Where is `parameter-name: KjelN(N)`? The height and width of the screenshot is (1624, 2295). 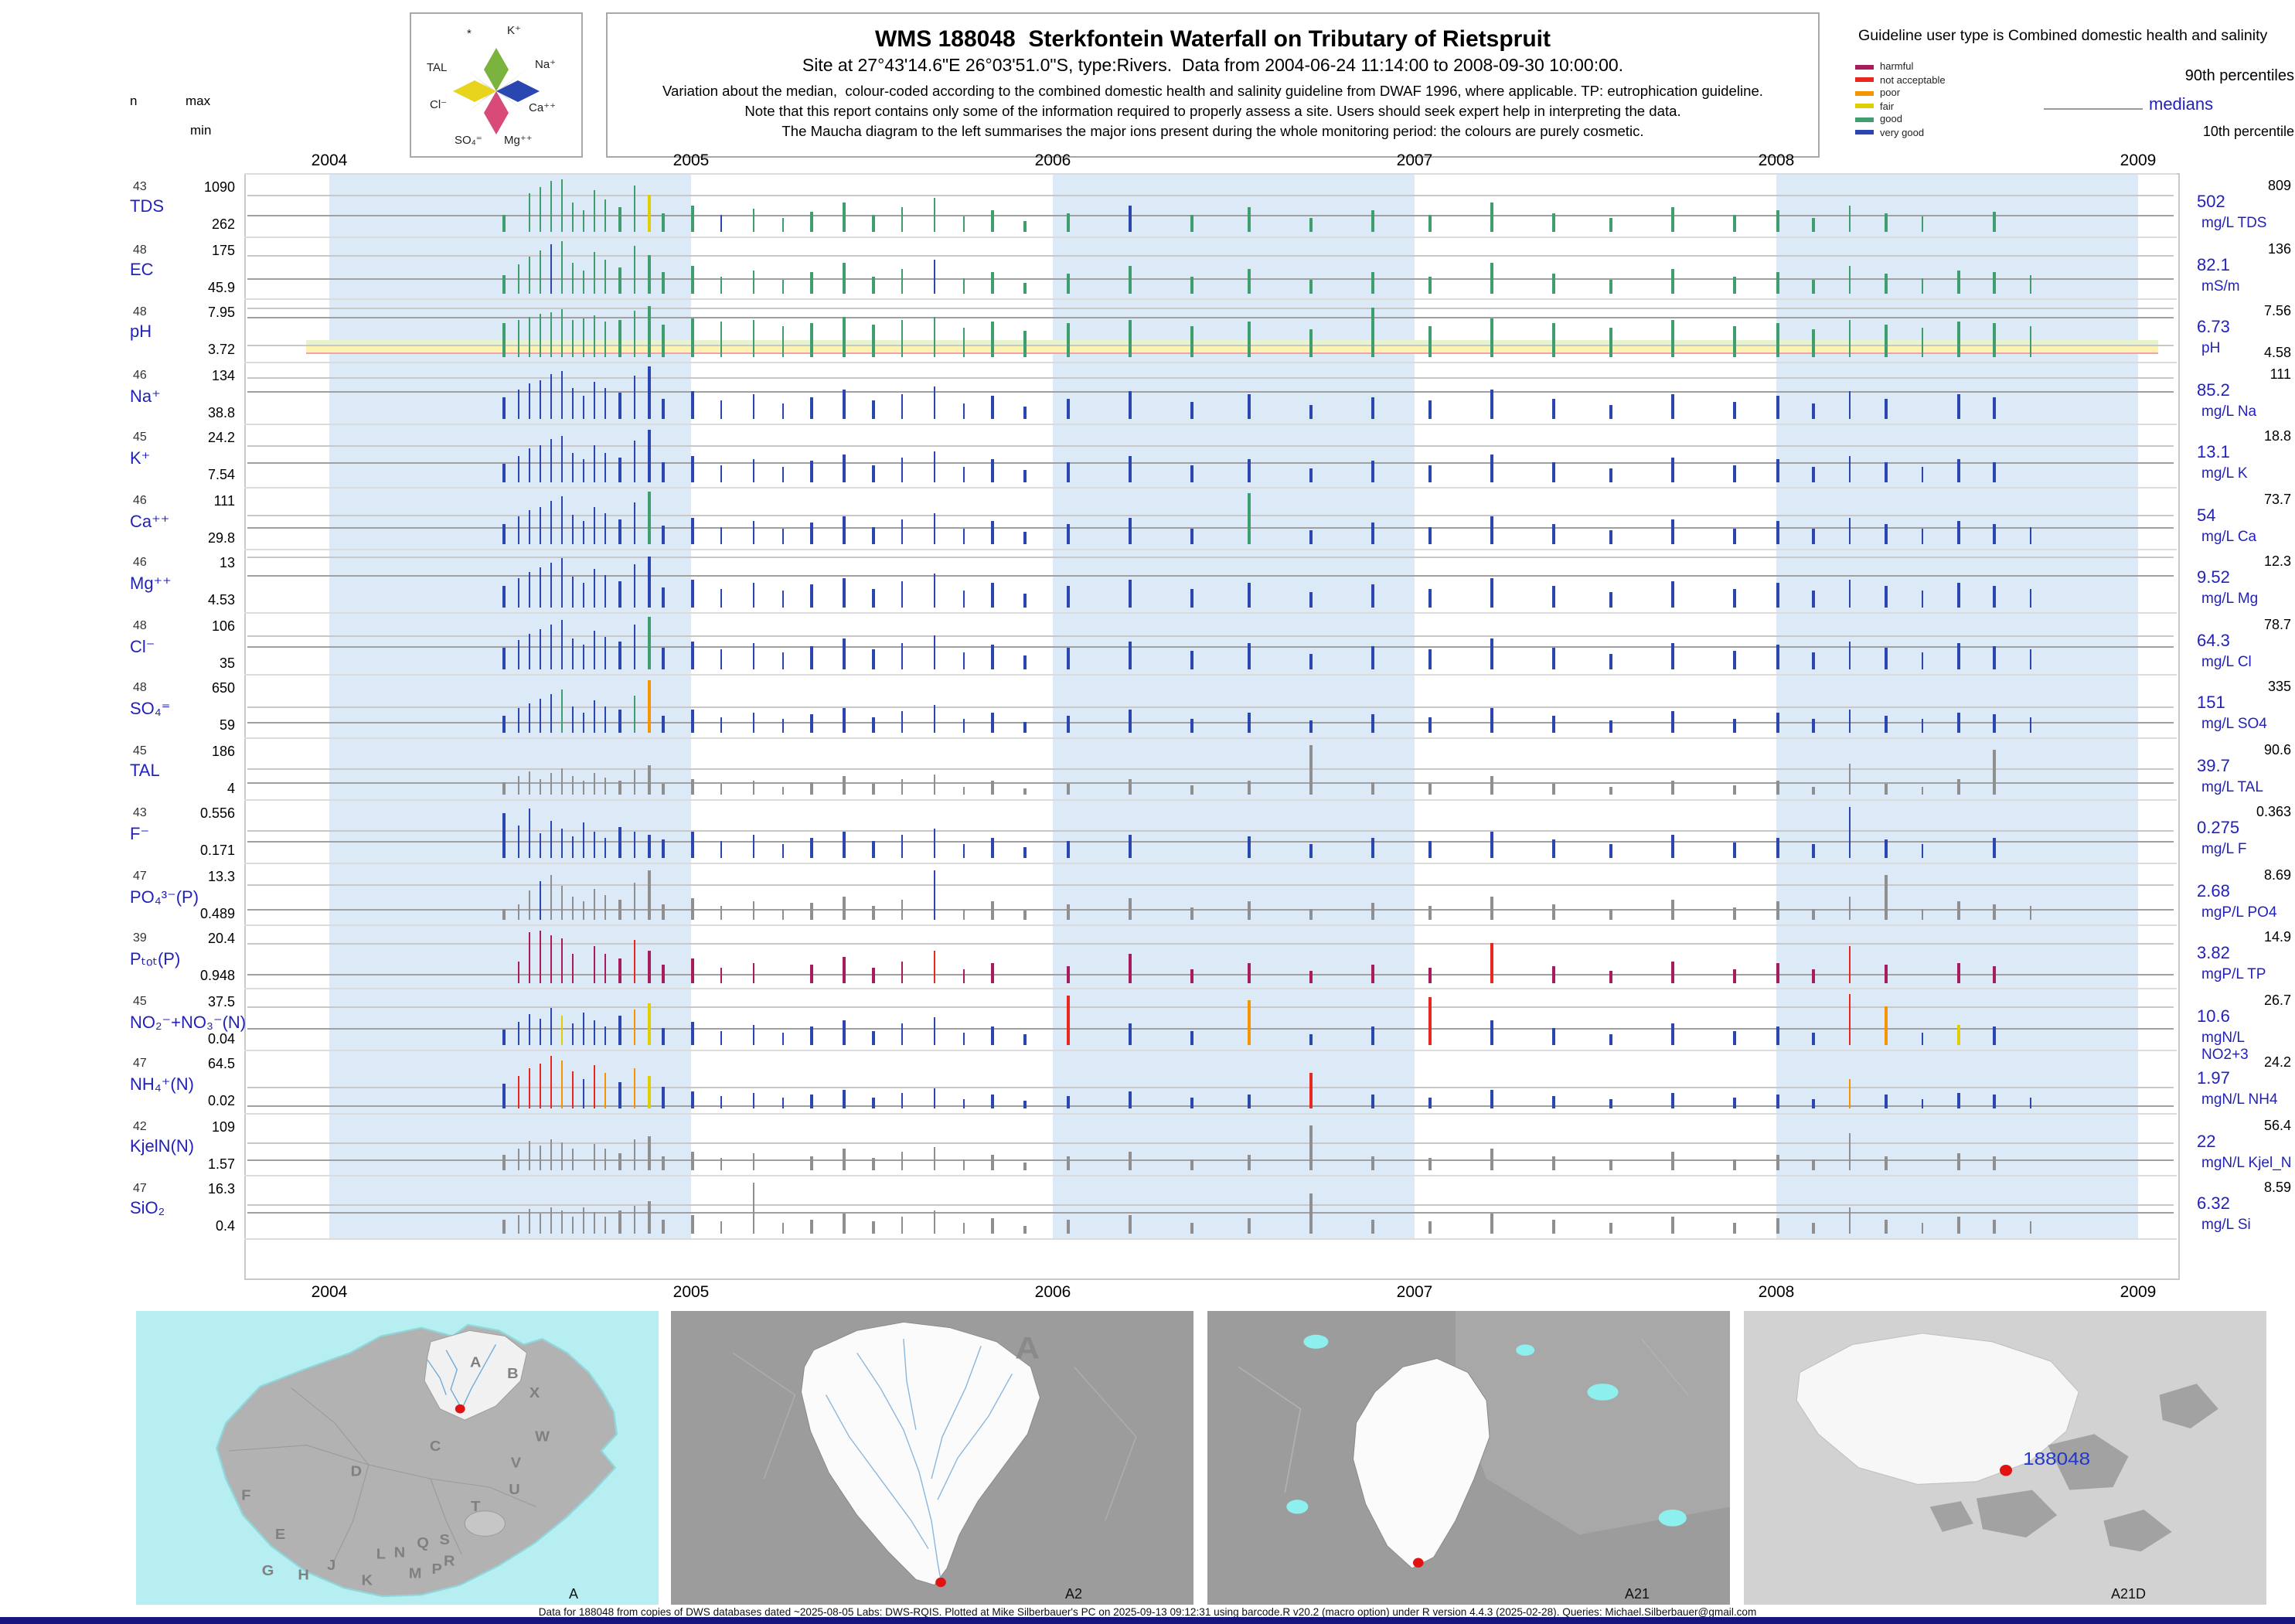
parameter-name: KjelN(N) is located at coordinates (162, 1146).